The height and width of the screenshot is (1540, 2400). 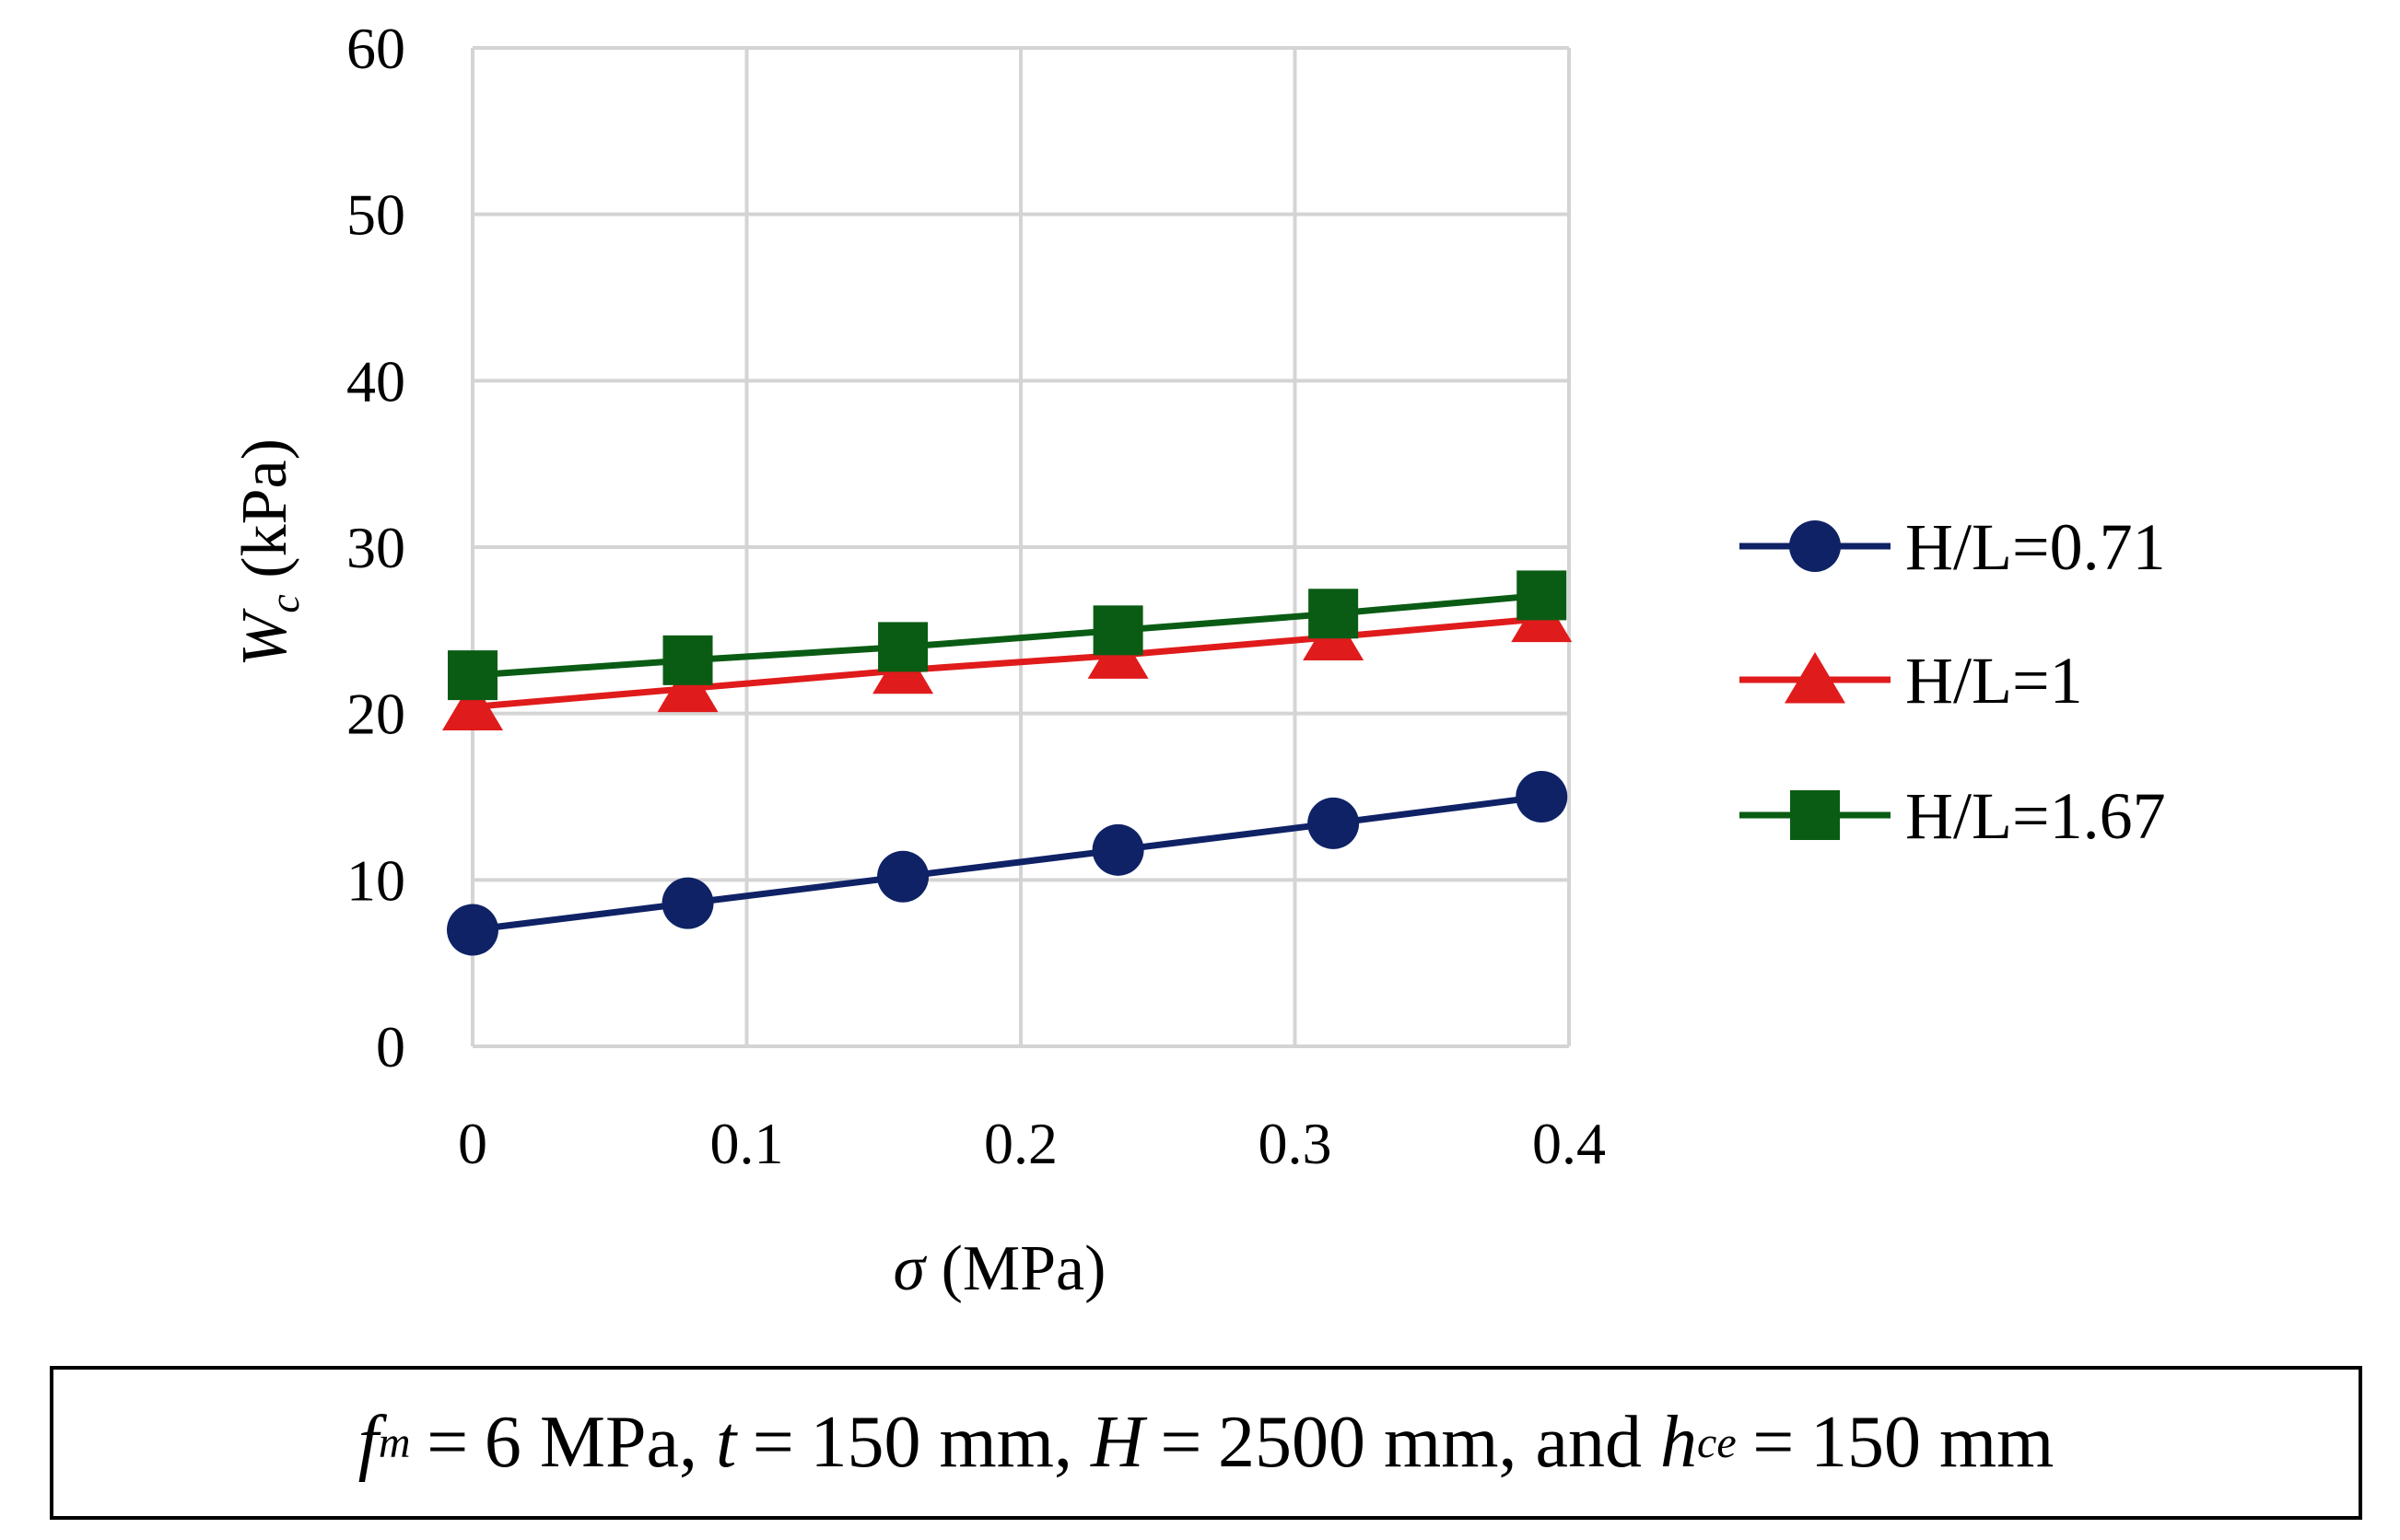 I want to click on legend-label: H/L=1, so click(x=1994, y=681).